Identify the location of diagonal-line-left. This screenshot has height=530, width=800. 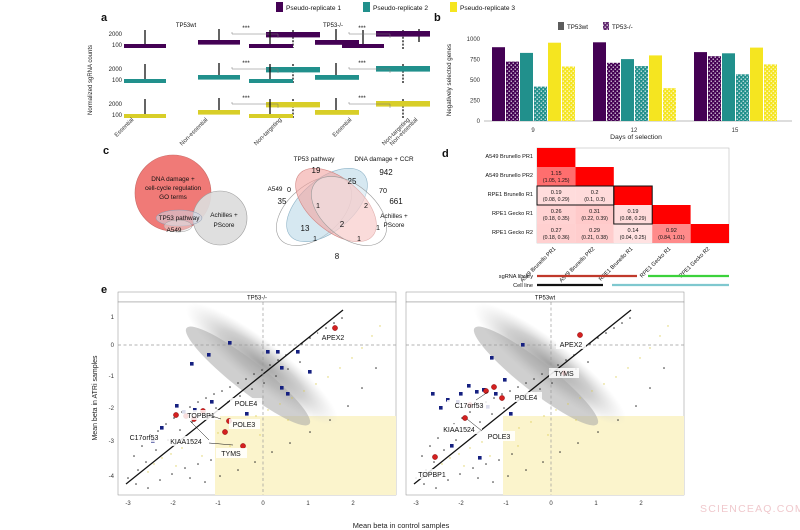
(234, 397).